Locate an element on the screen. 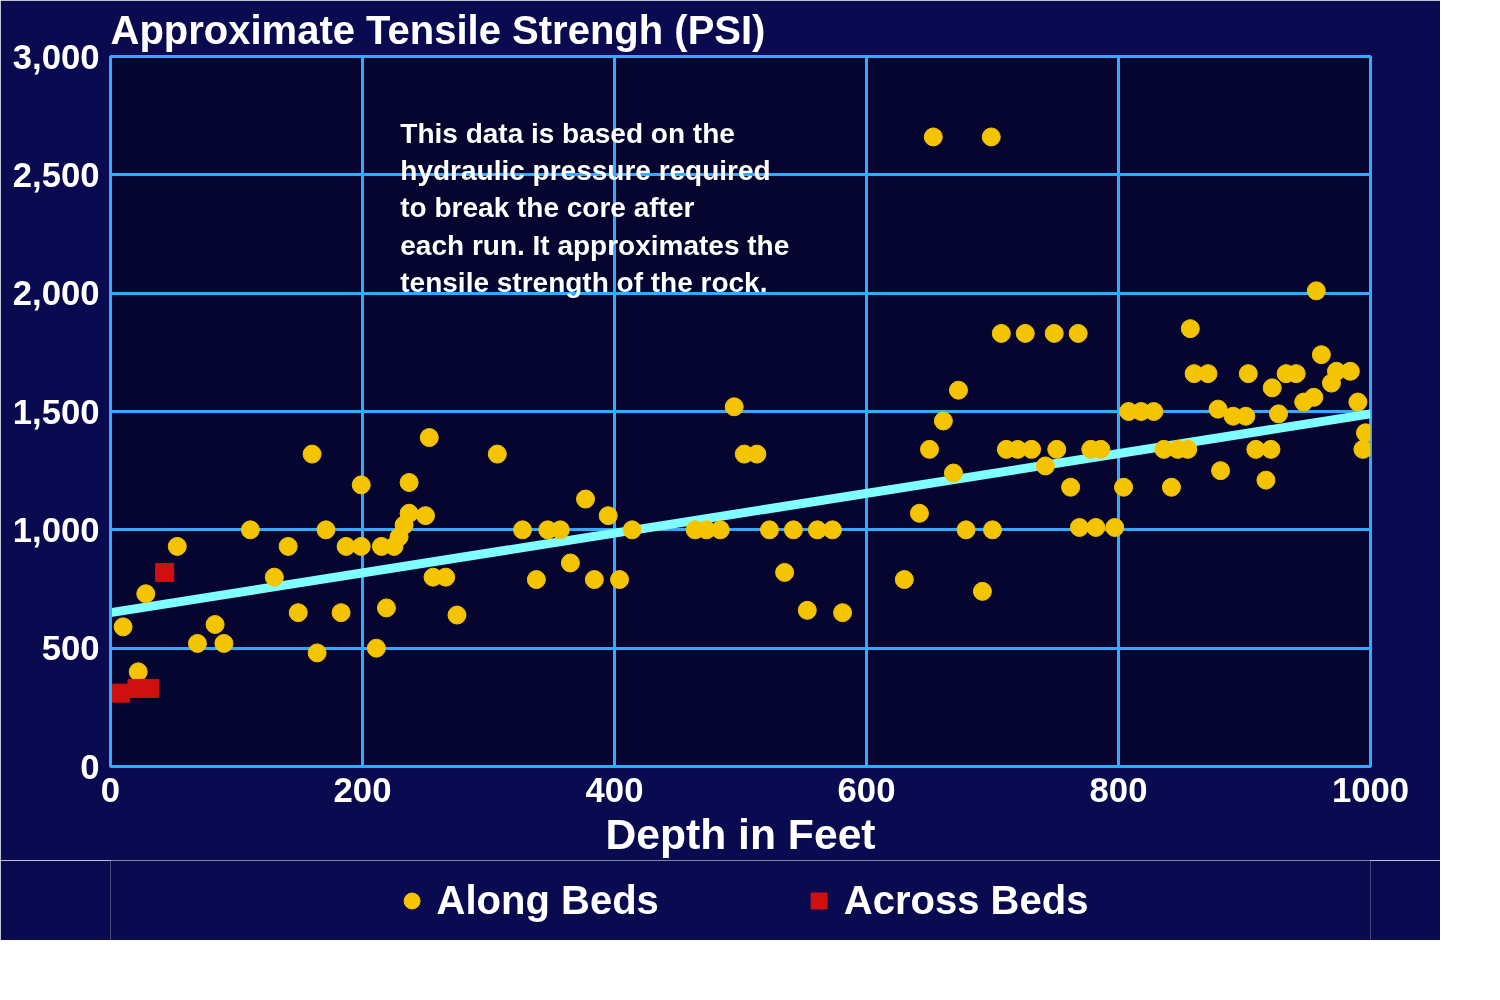 The image size is (1500, 1000). legend-label: Across Beds is located at coordinates (966, 900).